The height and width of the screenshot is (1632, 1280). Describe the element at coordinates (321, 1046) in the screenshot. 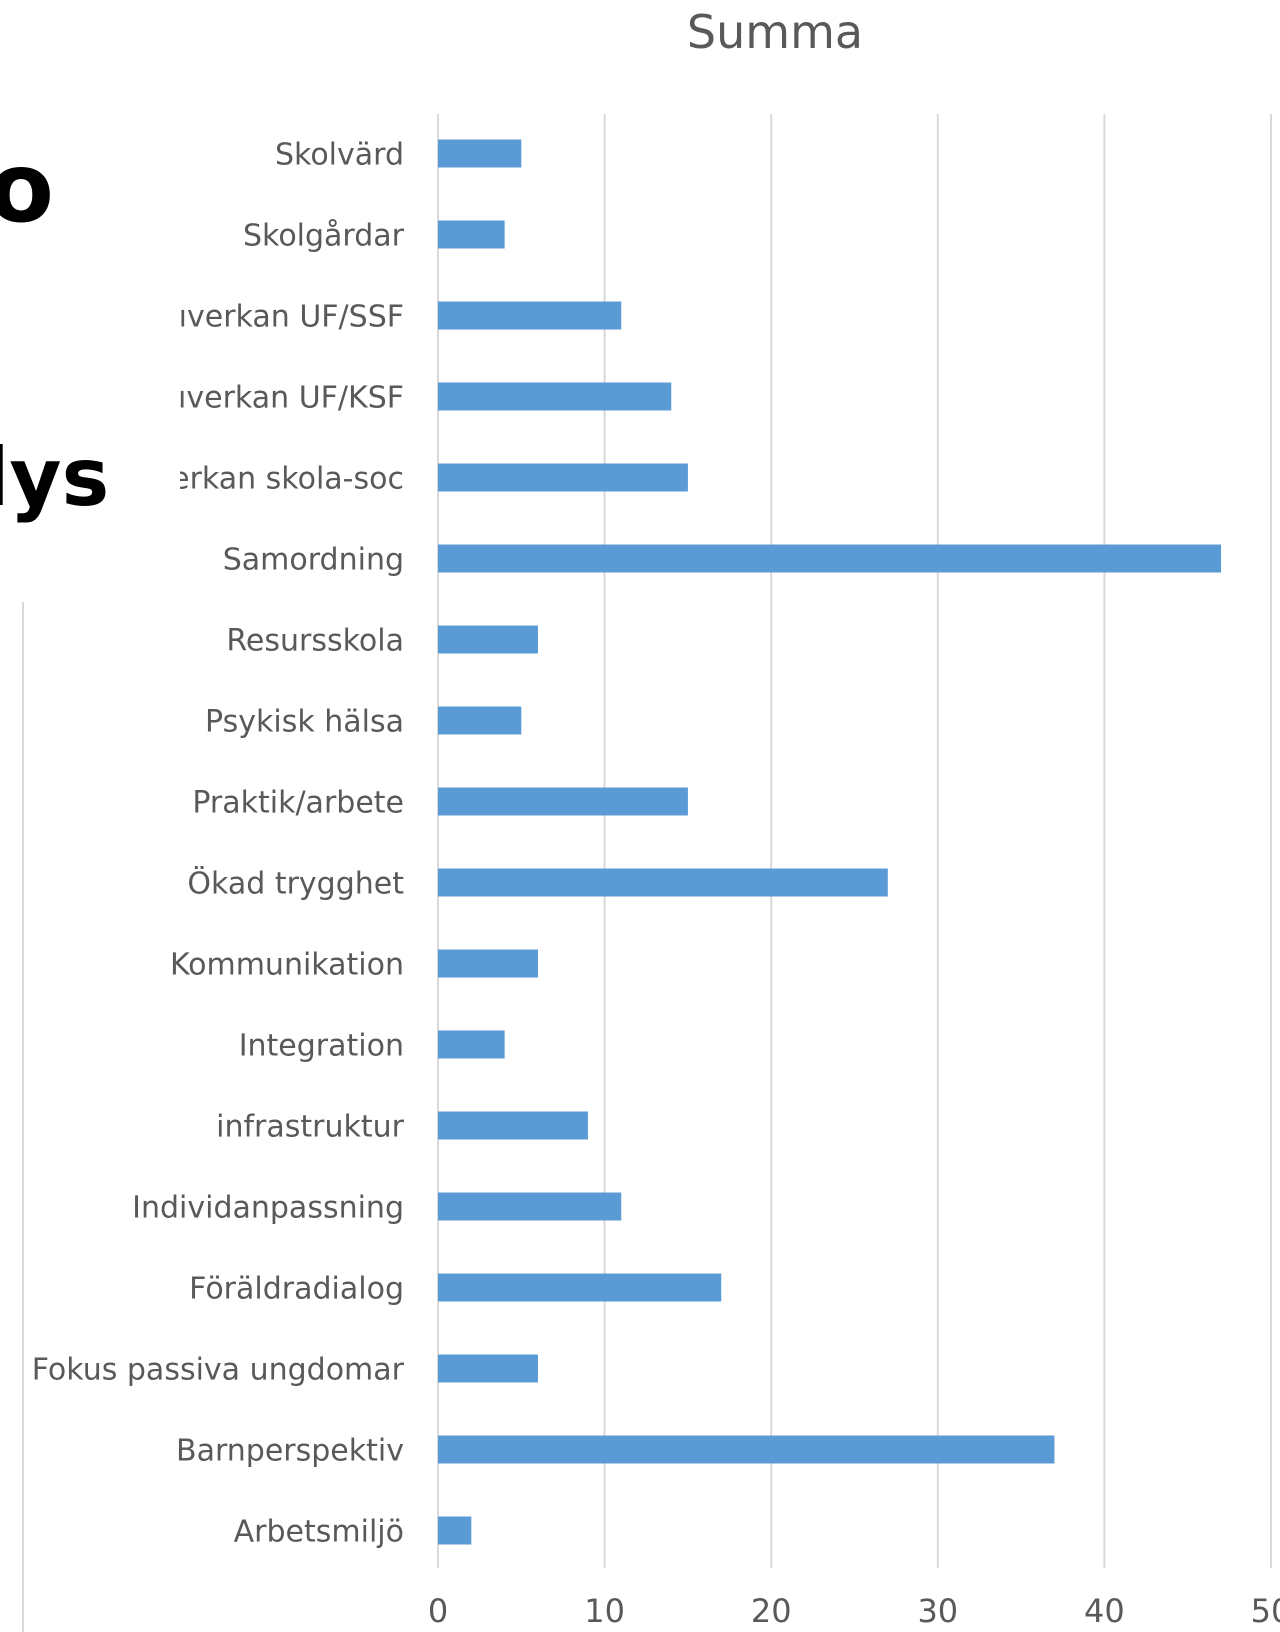

I see `category-label: Integration` at that location.